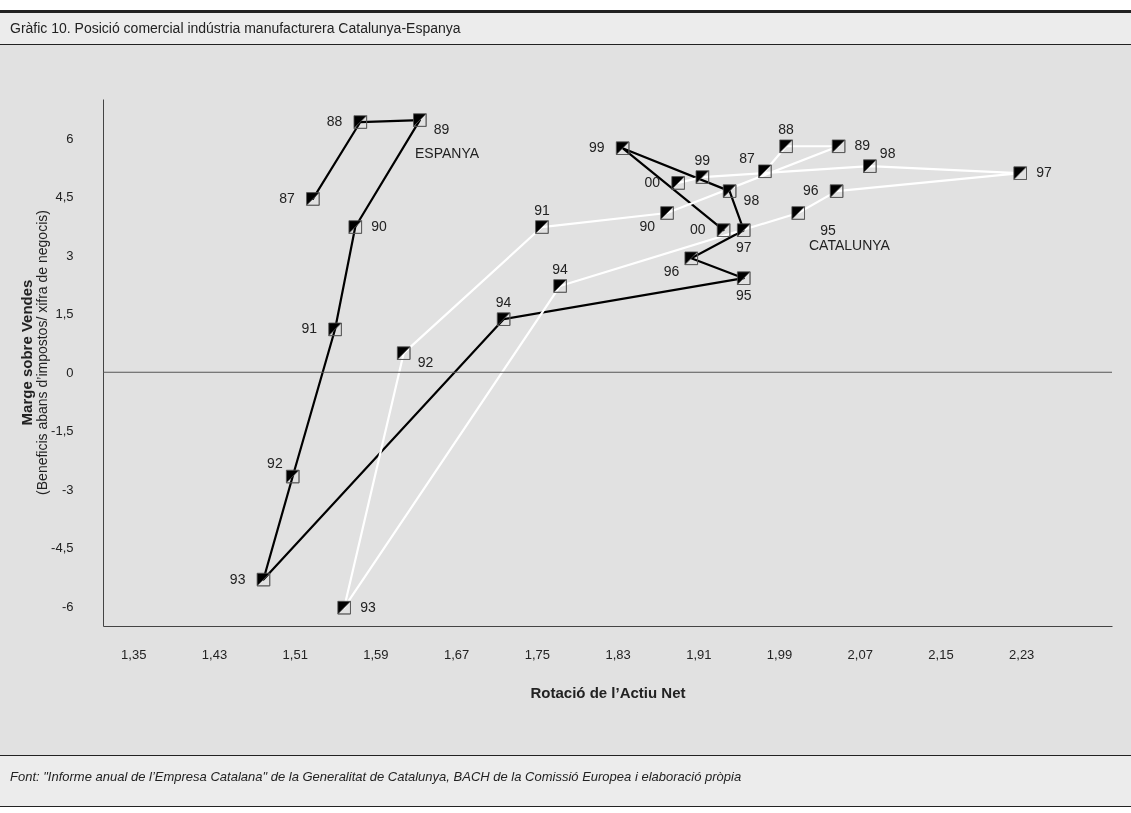 This screenshot has height=813, width=1131. What do you see at coordinates (850, 245) in the screenshot?
I see `series-label: CATALUNYA` at bounding box center [850, 245].